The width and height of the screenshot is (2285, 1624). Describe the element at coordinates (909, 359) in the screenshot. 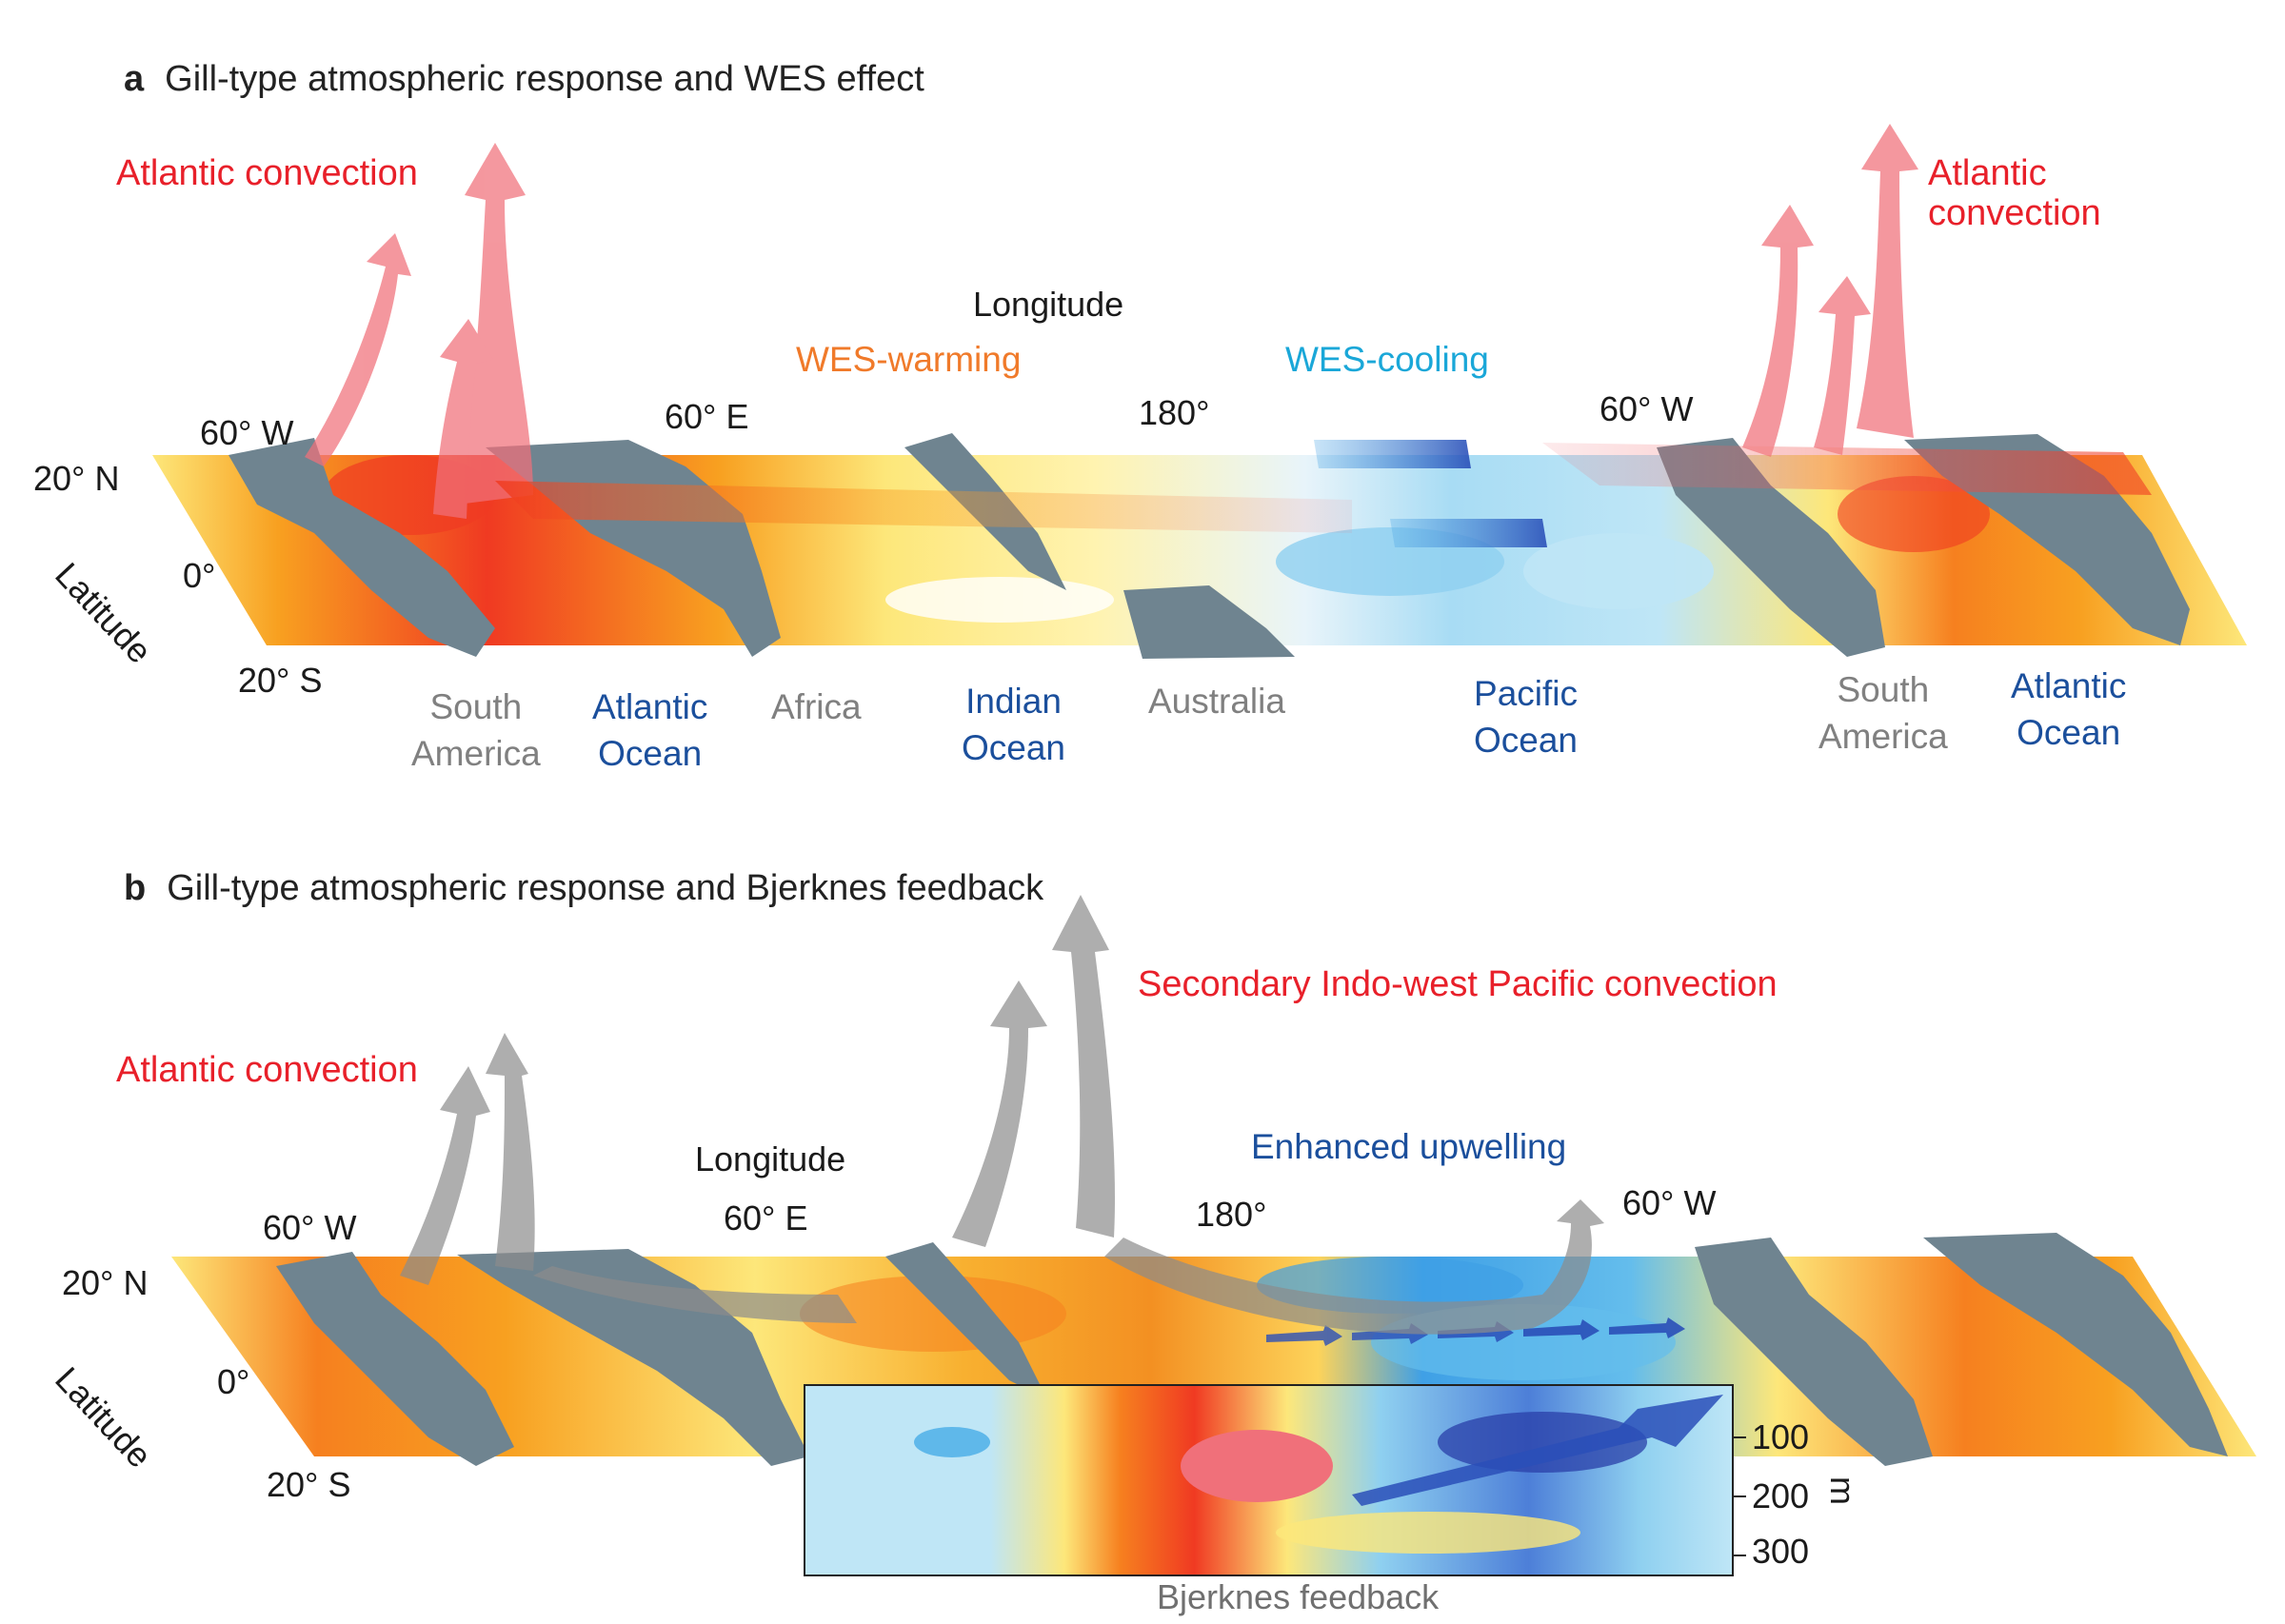

I see `panel-a-label-wes-warming: WES-warming` at that location.